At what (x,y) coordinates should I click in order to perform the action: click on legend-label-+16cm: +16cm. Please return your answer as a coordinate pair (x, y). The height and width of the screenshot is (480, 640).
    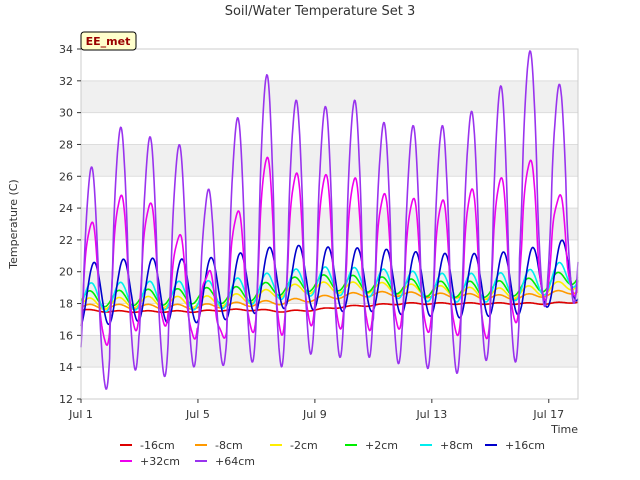
    Looking at the image, I should click on (525, 445).